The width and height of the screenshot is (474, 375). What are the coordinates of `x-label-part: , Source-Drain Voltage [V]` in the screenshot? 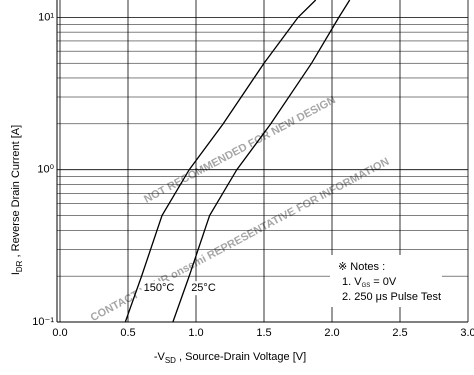 It's located at (241, 357).